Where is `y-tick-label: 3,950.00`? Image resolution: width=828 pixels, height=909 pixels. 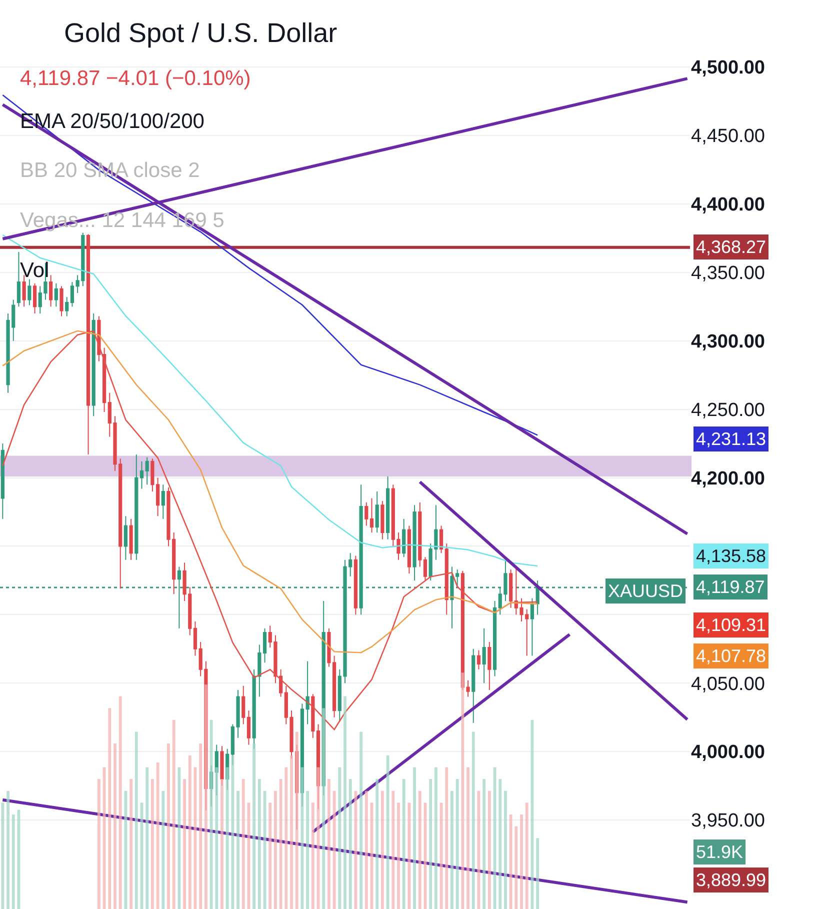
y-tick-label: 3,950.00 is located at coordinates (728, 821).